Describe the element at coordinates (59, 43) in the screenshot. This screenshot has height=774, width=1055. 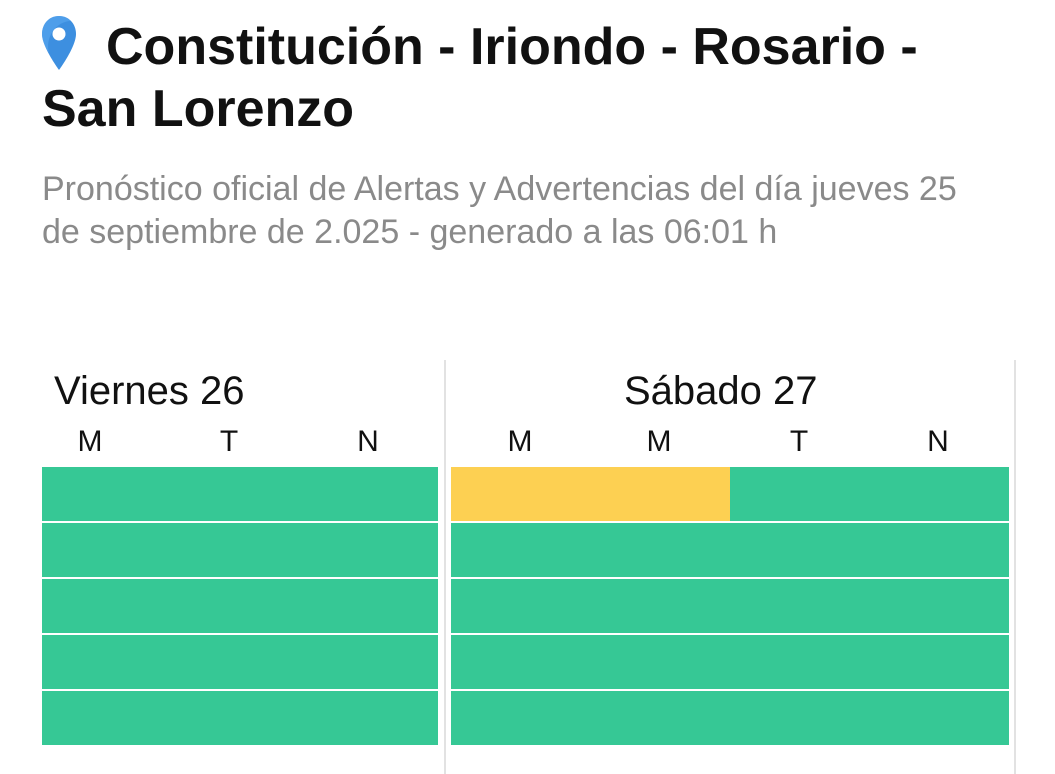
I see `location-pin-icon` at that location.